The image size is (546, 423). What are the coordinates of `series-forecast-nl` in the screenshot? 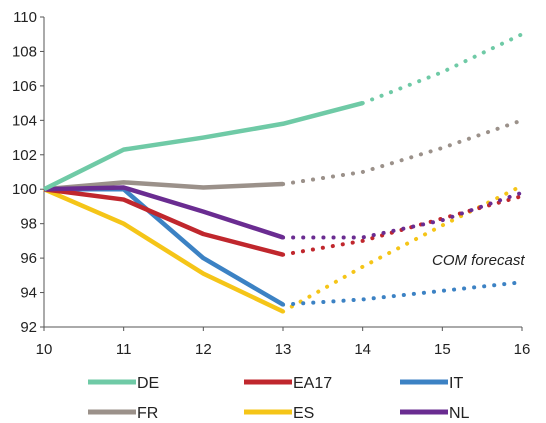 It's located at (402, 215).